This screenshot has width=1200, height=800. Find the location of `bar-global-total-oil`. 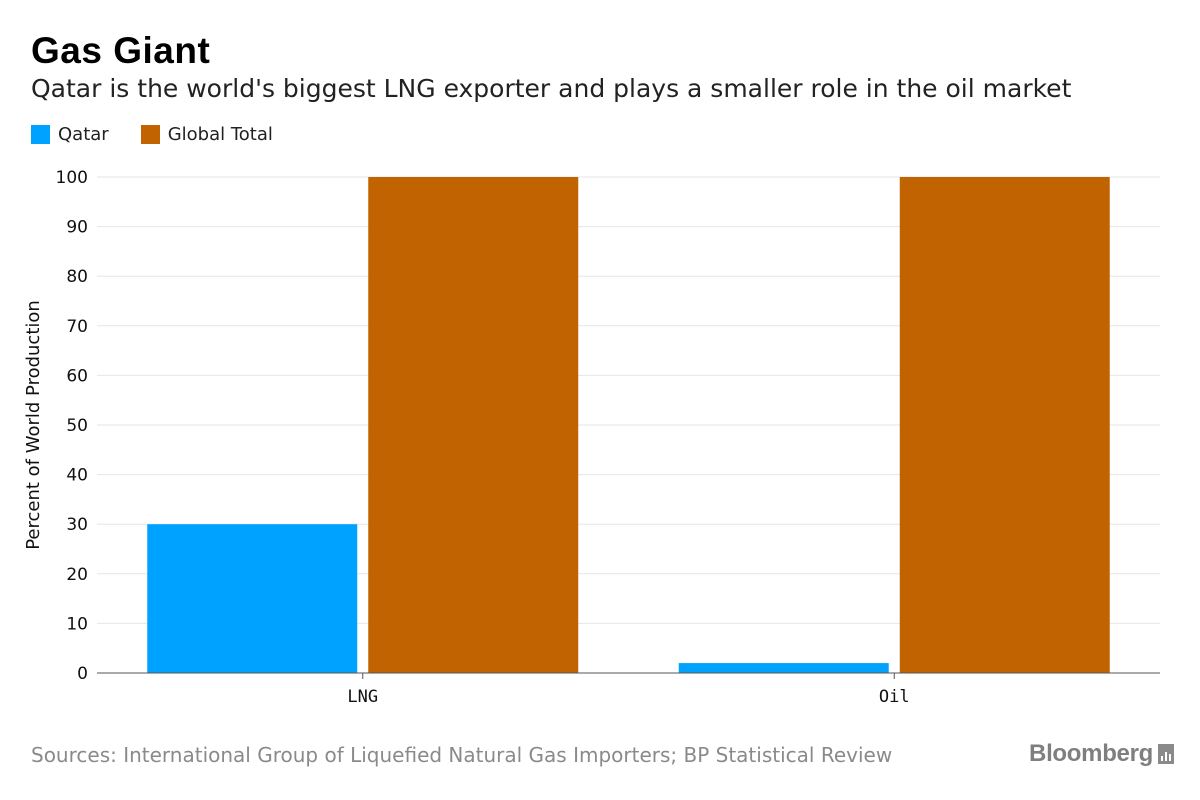

bar-global-total-oil is located at coordinates (1004, 425).